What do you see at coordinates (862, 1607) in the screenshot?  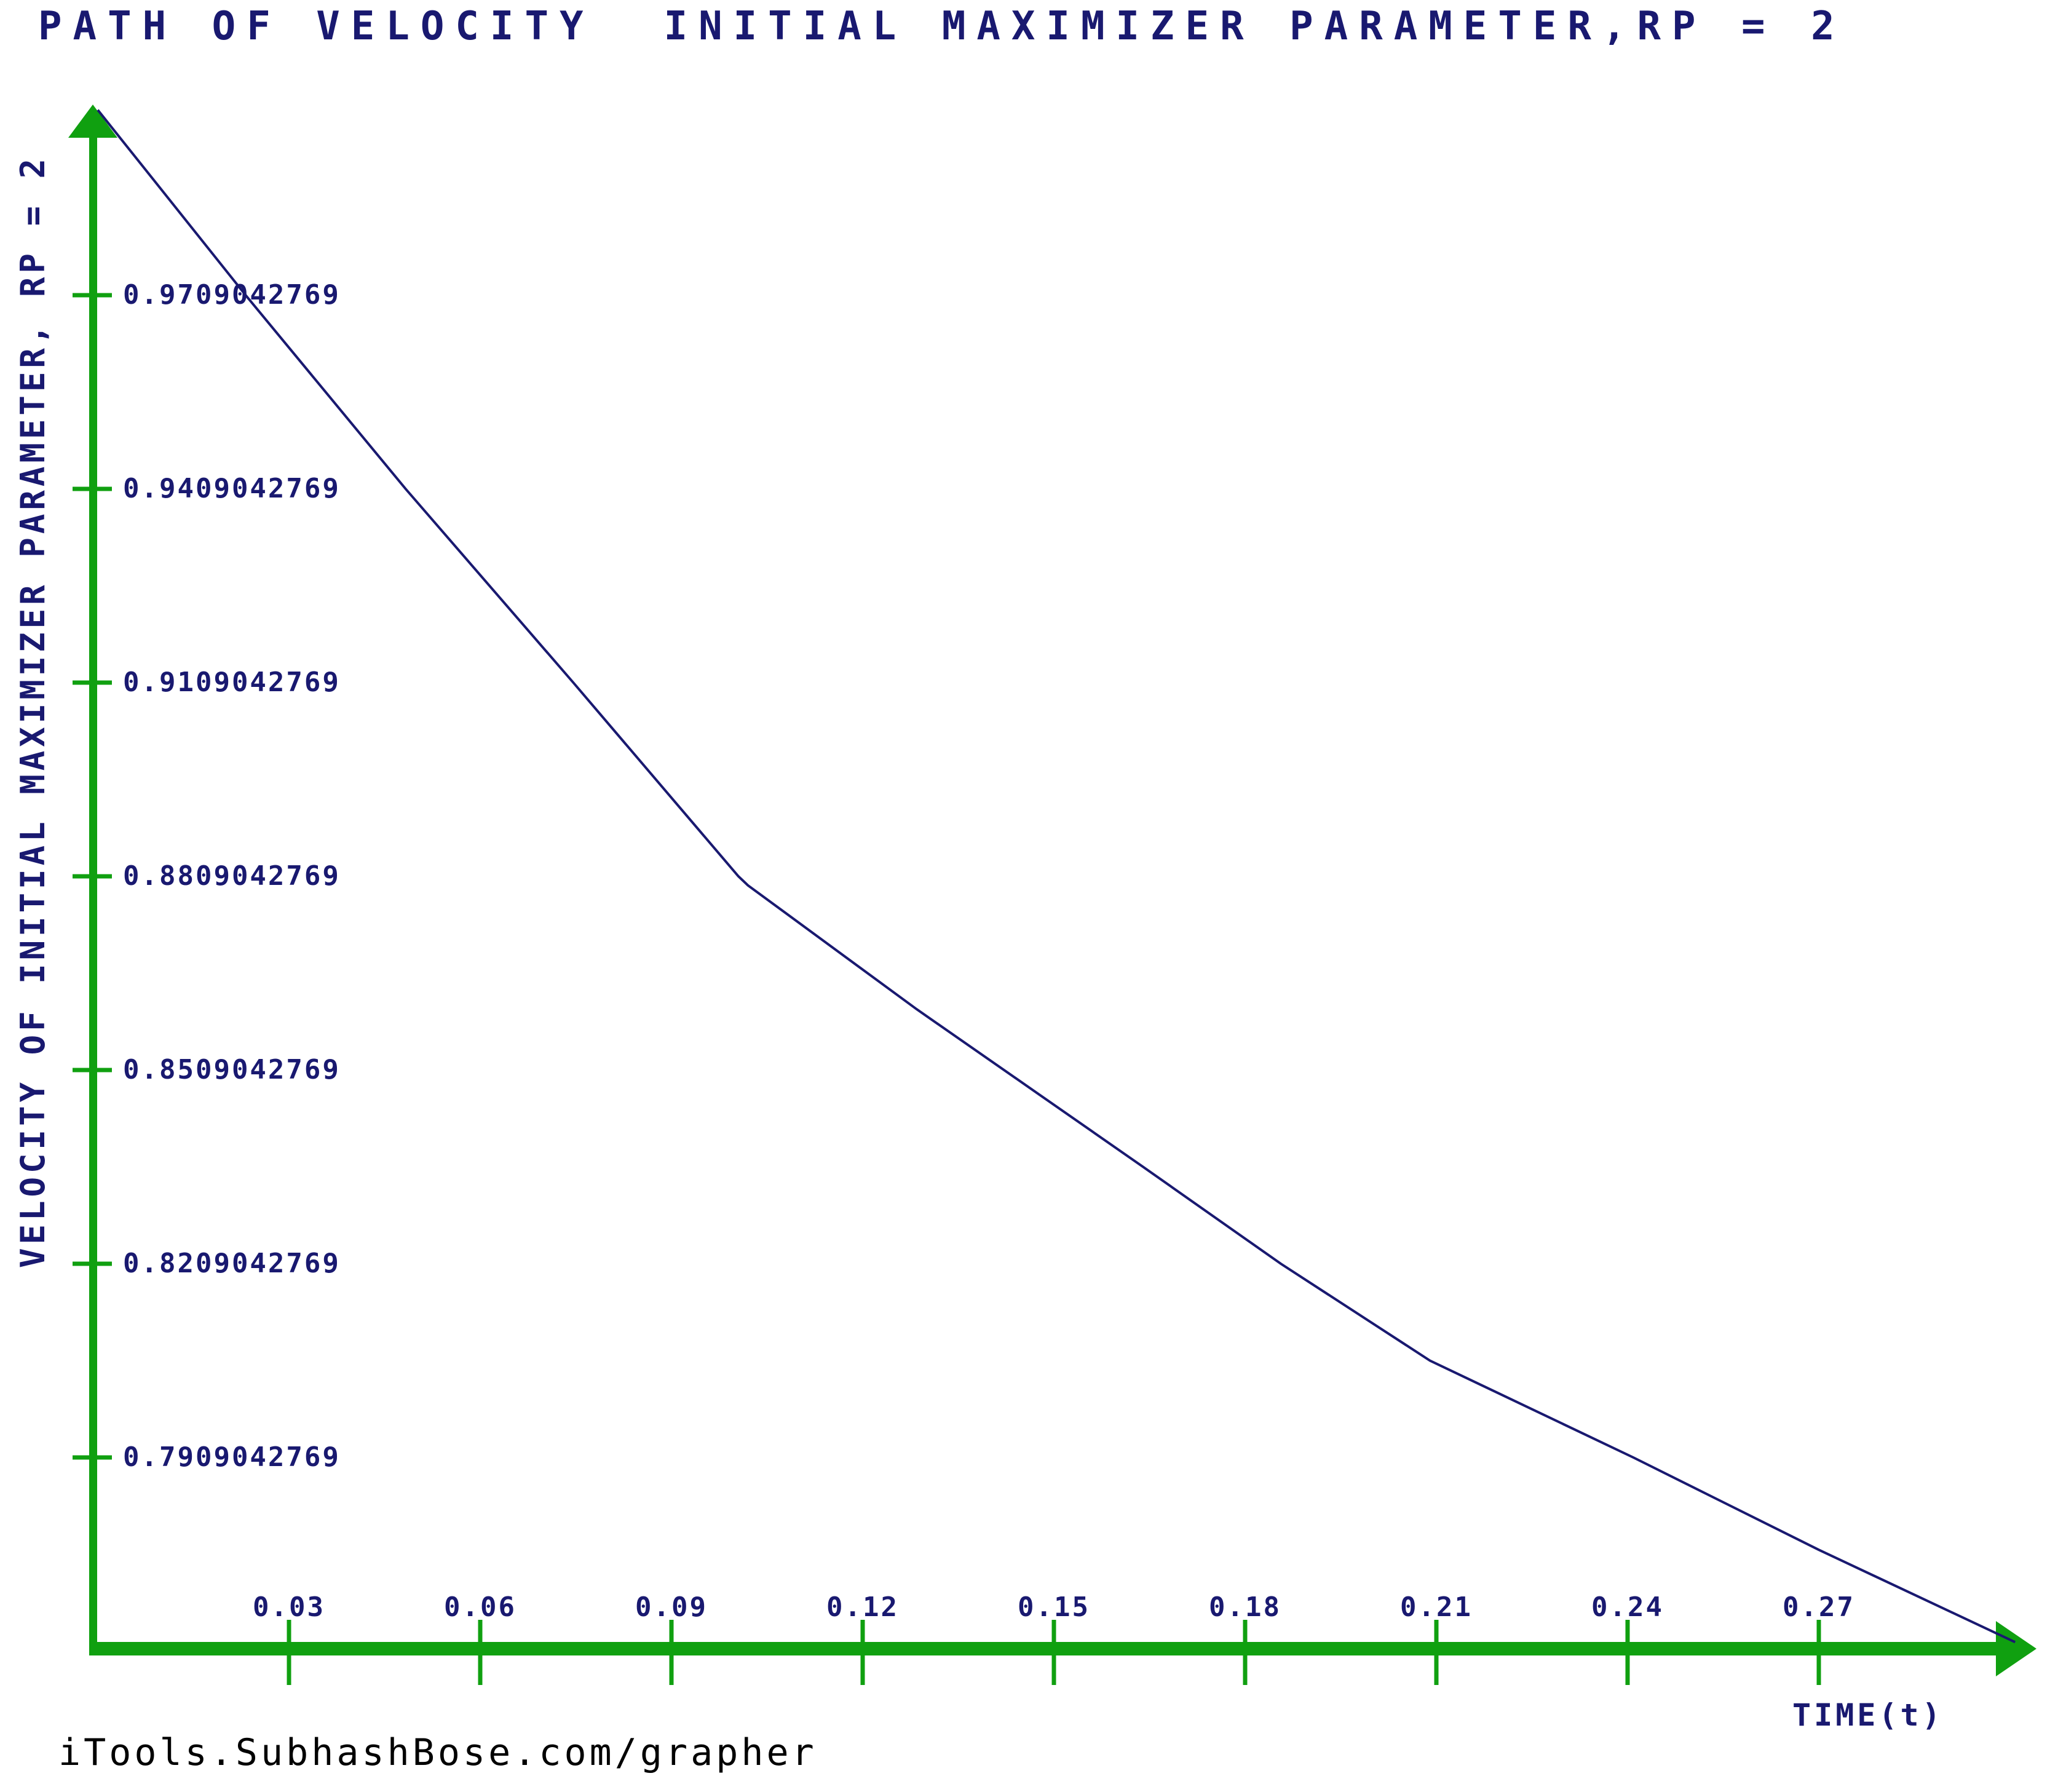 I see `x-tick-label: 0.12` at bounding box center [862, 1607].